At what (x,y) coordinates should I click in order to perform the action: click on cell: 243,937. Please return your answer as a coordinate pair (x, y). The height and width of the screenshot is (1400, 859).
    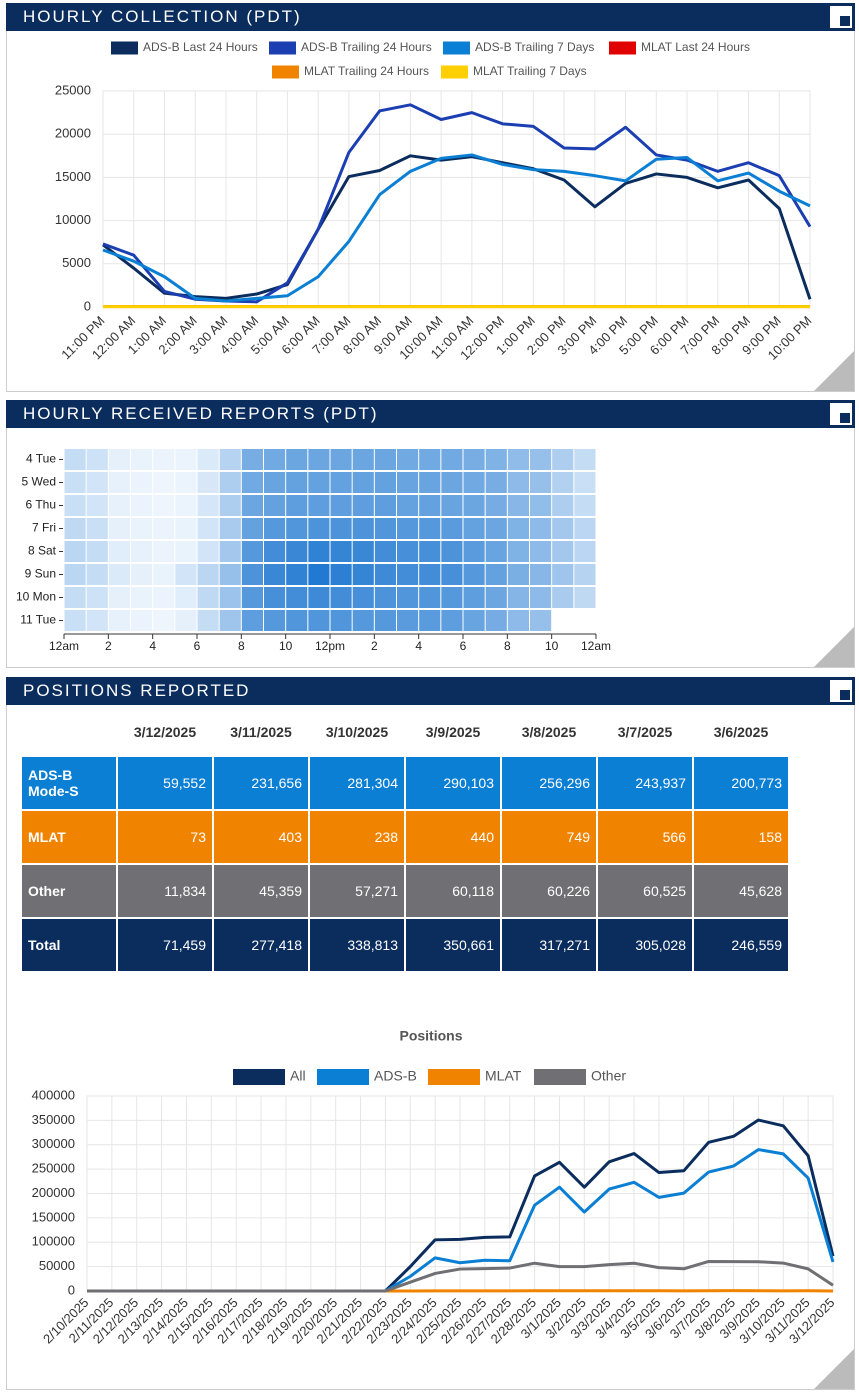
    Looking at the image, I should click on (645, 783).